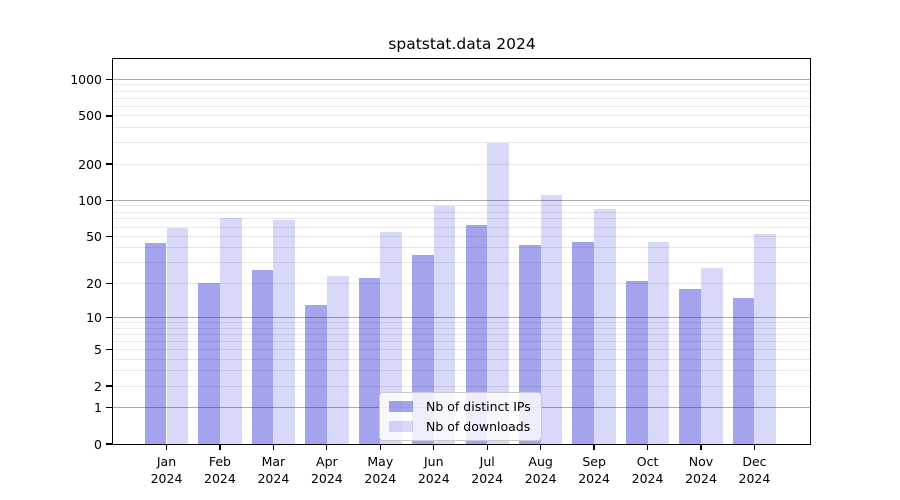  Describe the element at coordinates (94, 283) in the screenshot. I see `y-tick-label: 20` at that location.